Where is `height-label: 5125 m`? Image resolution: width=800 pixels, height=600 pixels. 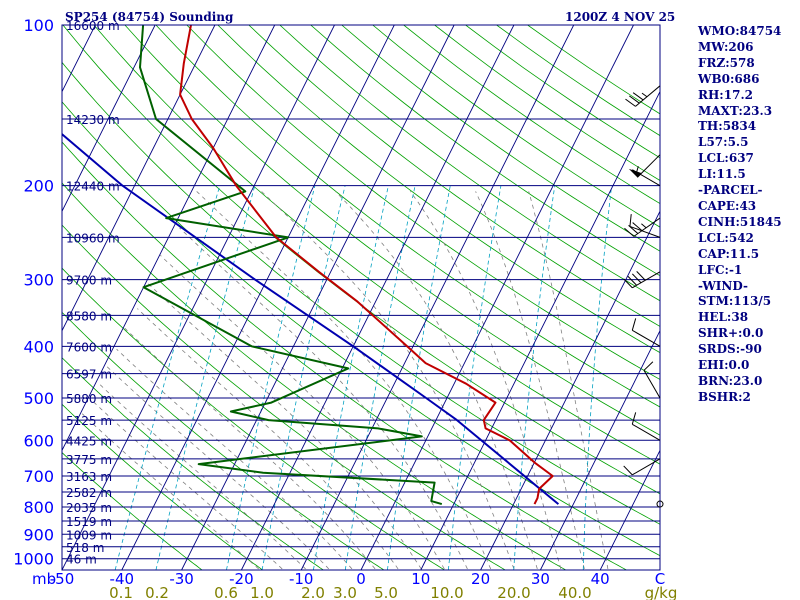 height-label: 5125 m is located at coordinates (89, 421).